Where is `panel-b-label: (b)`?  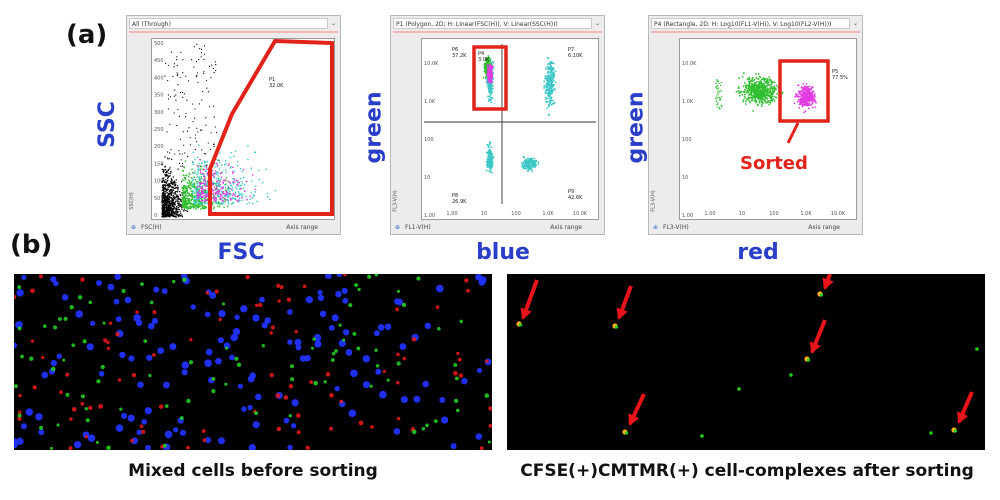 panel-b-label: (b) is located at coordinates (31, 245).